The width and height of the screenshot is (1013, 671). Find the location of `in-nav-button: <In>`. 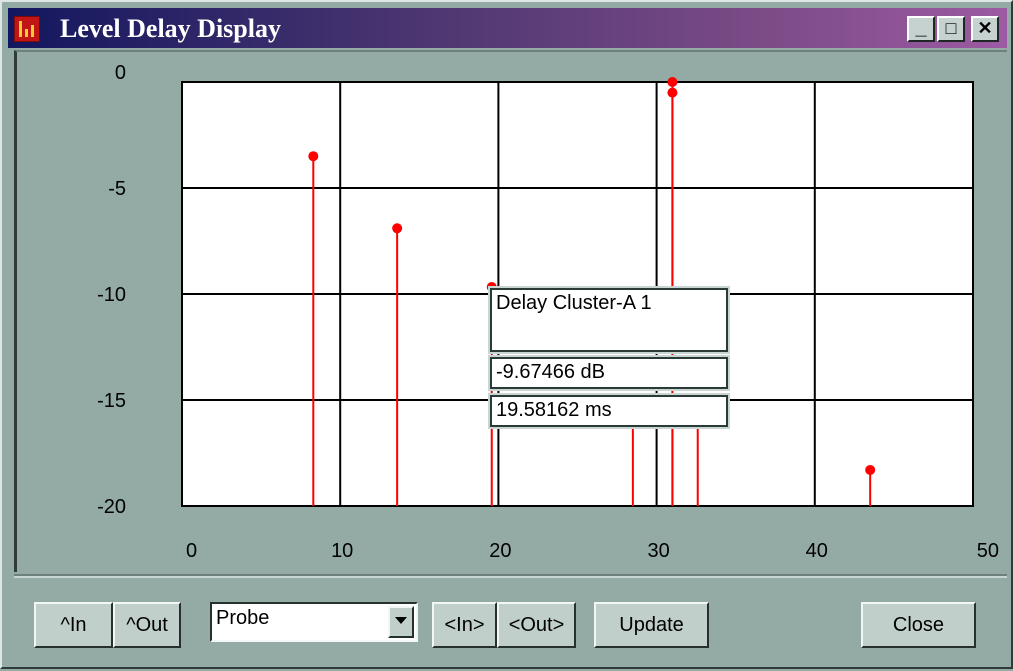

in-nav-button: <In> is located at coordinates (464, 625).